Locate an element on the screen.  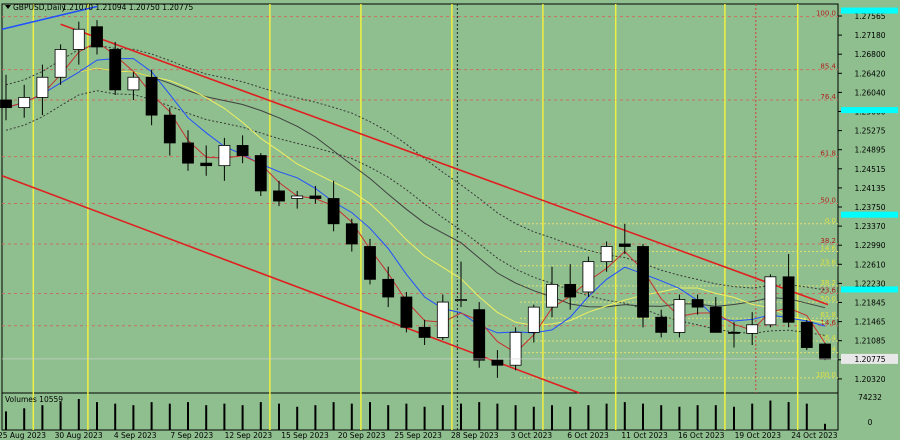
date-label: 30 Aug 2023 is located at coordinates (79, 435).